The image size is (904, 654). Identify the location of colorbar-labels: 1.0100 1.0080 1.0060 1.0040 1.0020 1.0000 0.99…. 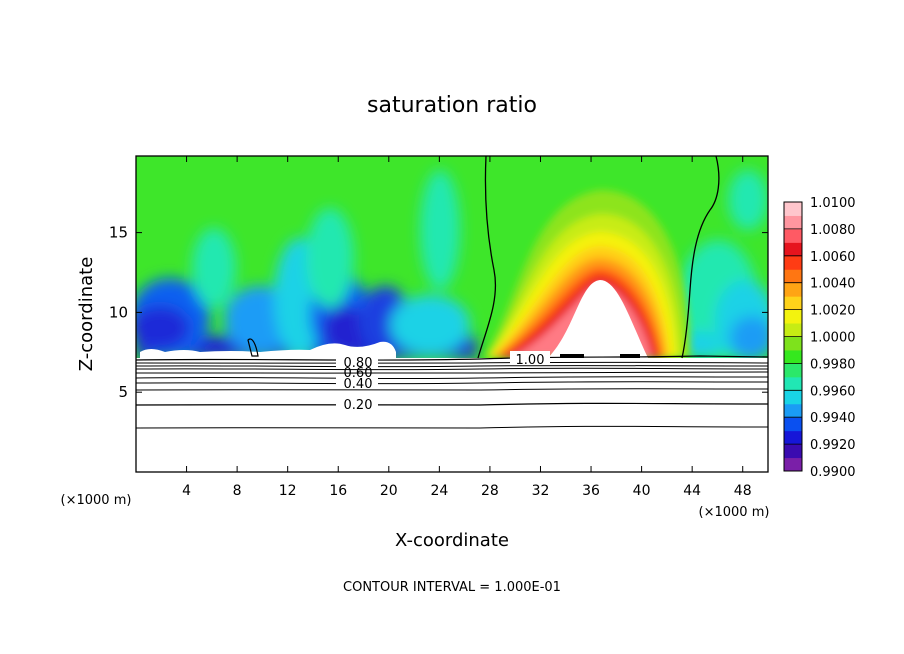
(820, 338).